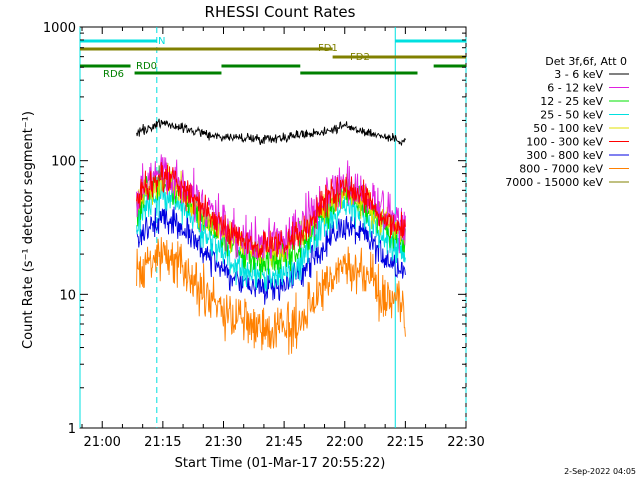 Image resolution: width=640 pixels, height=480 pixels. I want to click on legend-label-7: 800 - 7000 keV, so click(561, 169).